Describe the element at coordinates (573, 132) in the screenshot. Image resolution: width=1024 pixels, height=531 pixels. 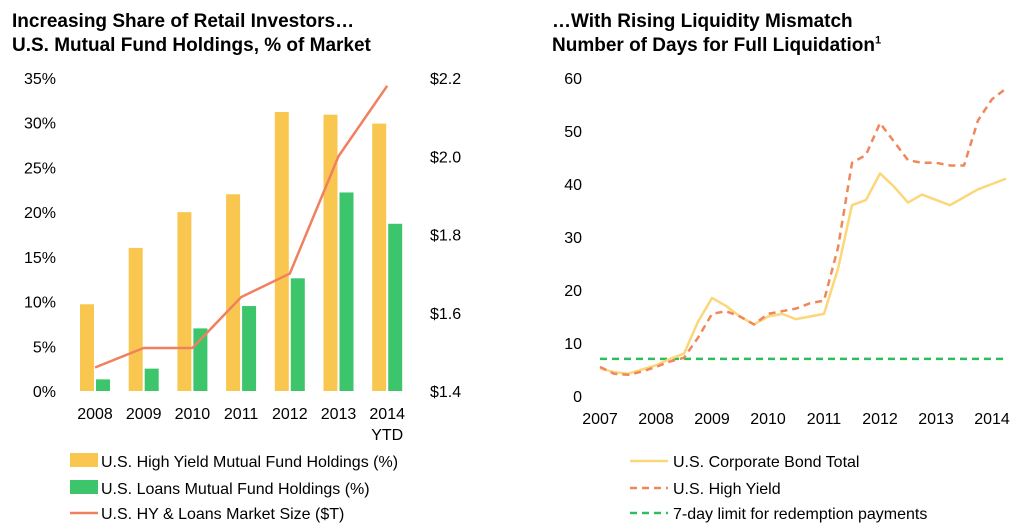
I see `y-tick-label: 50` at that location.